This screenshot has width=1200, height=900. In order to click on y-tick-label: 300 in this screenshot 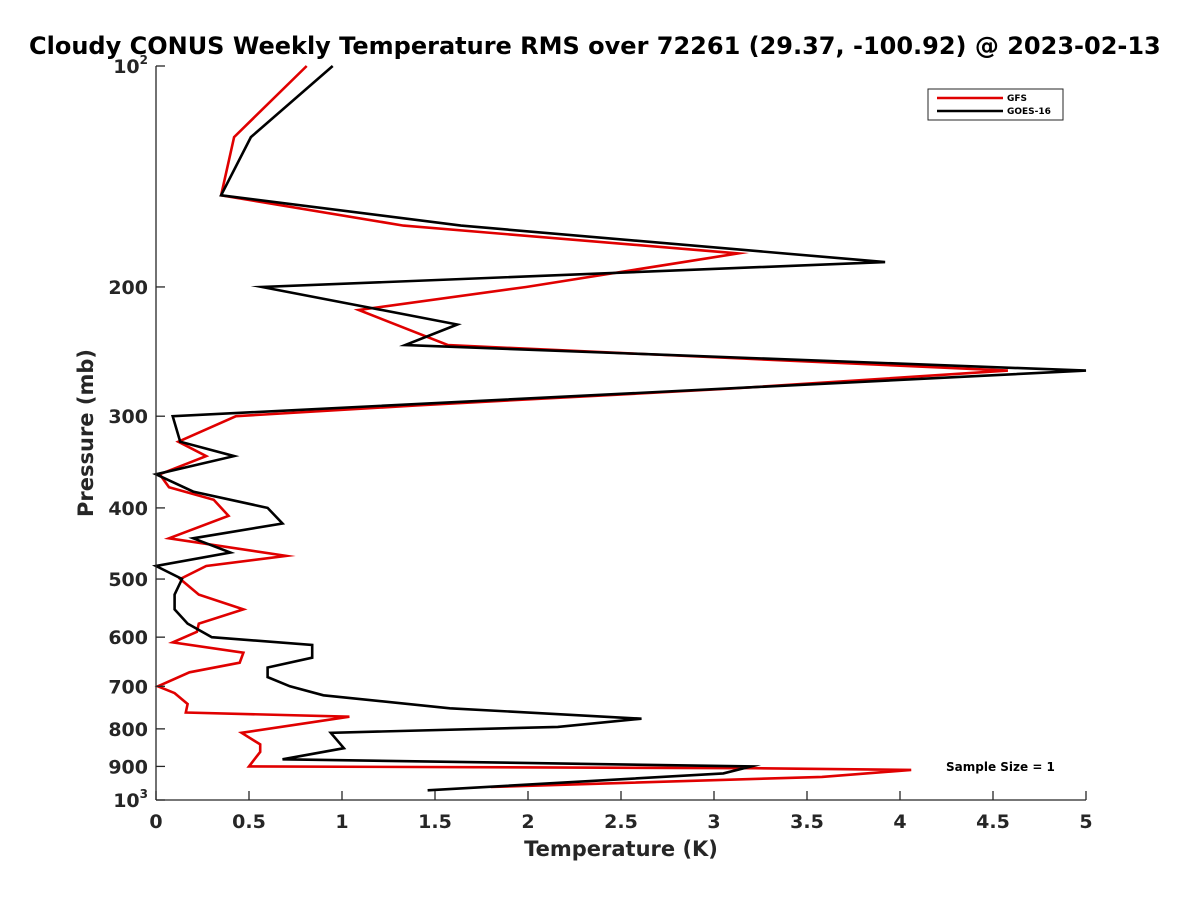, I will do `click(128, 417)`.